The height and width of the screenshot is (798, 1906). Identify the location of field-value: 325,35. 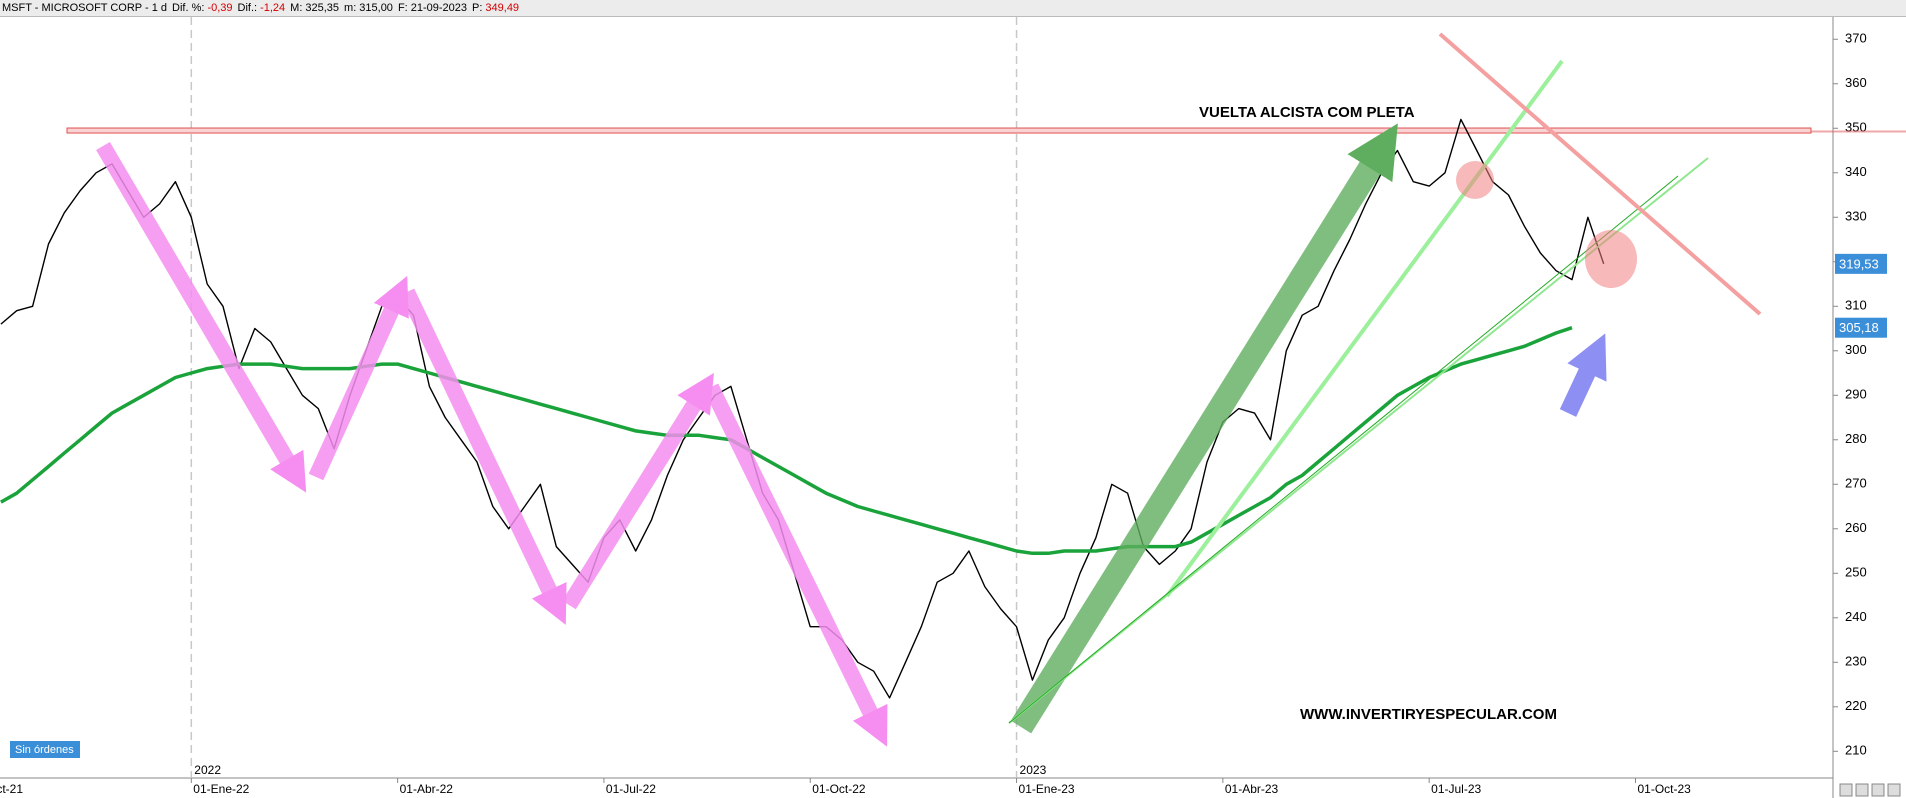
(322, 8).